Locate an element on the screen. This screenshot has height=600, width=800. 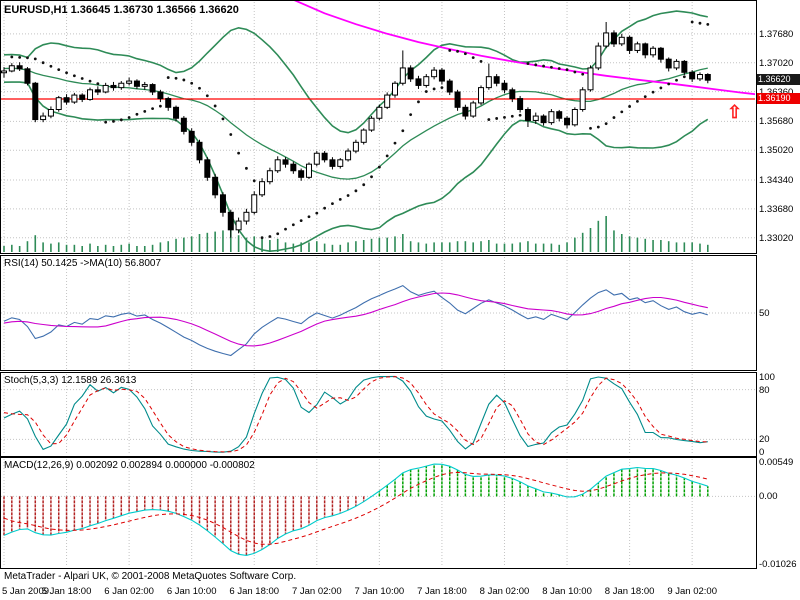
macd-plot is located at coordinates (356, 509).